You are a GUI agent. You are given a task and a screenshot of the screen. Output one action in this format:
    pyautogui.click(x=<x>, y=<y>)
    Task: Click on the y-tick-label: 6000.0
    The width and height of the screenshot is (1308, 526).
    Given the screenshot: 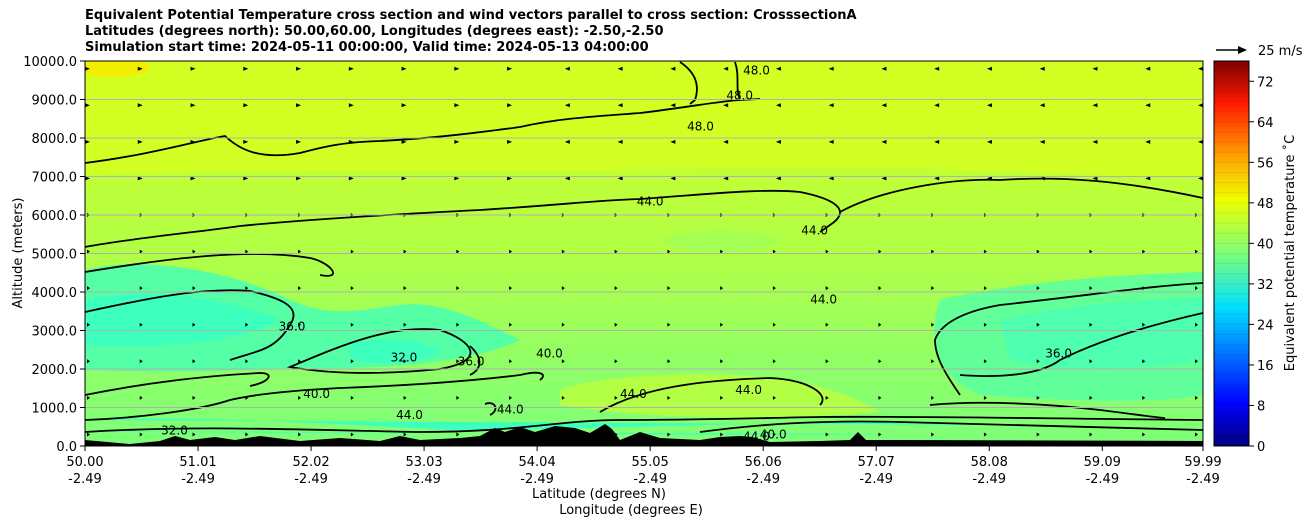 What is the action you would take?
    pyautogui.click(x=55, y=216)
    